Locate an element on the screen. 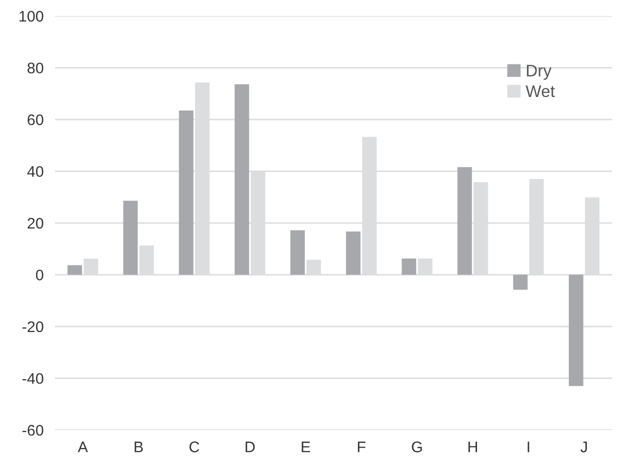  y-tick-label: 20 is located at coordinates (36, 223).